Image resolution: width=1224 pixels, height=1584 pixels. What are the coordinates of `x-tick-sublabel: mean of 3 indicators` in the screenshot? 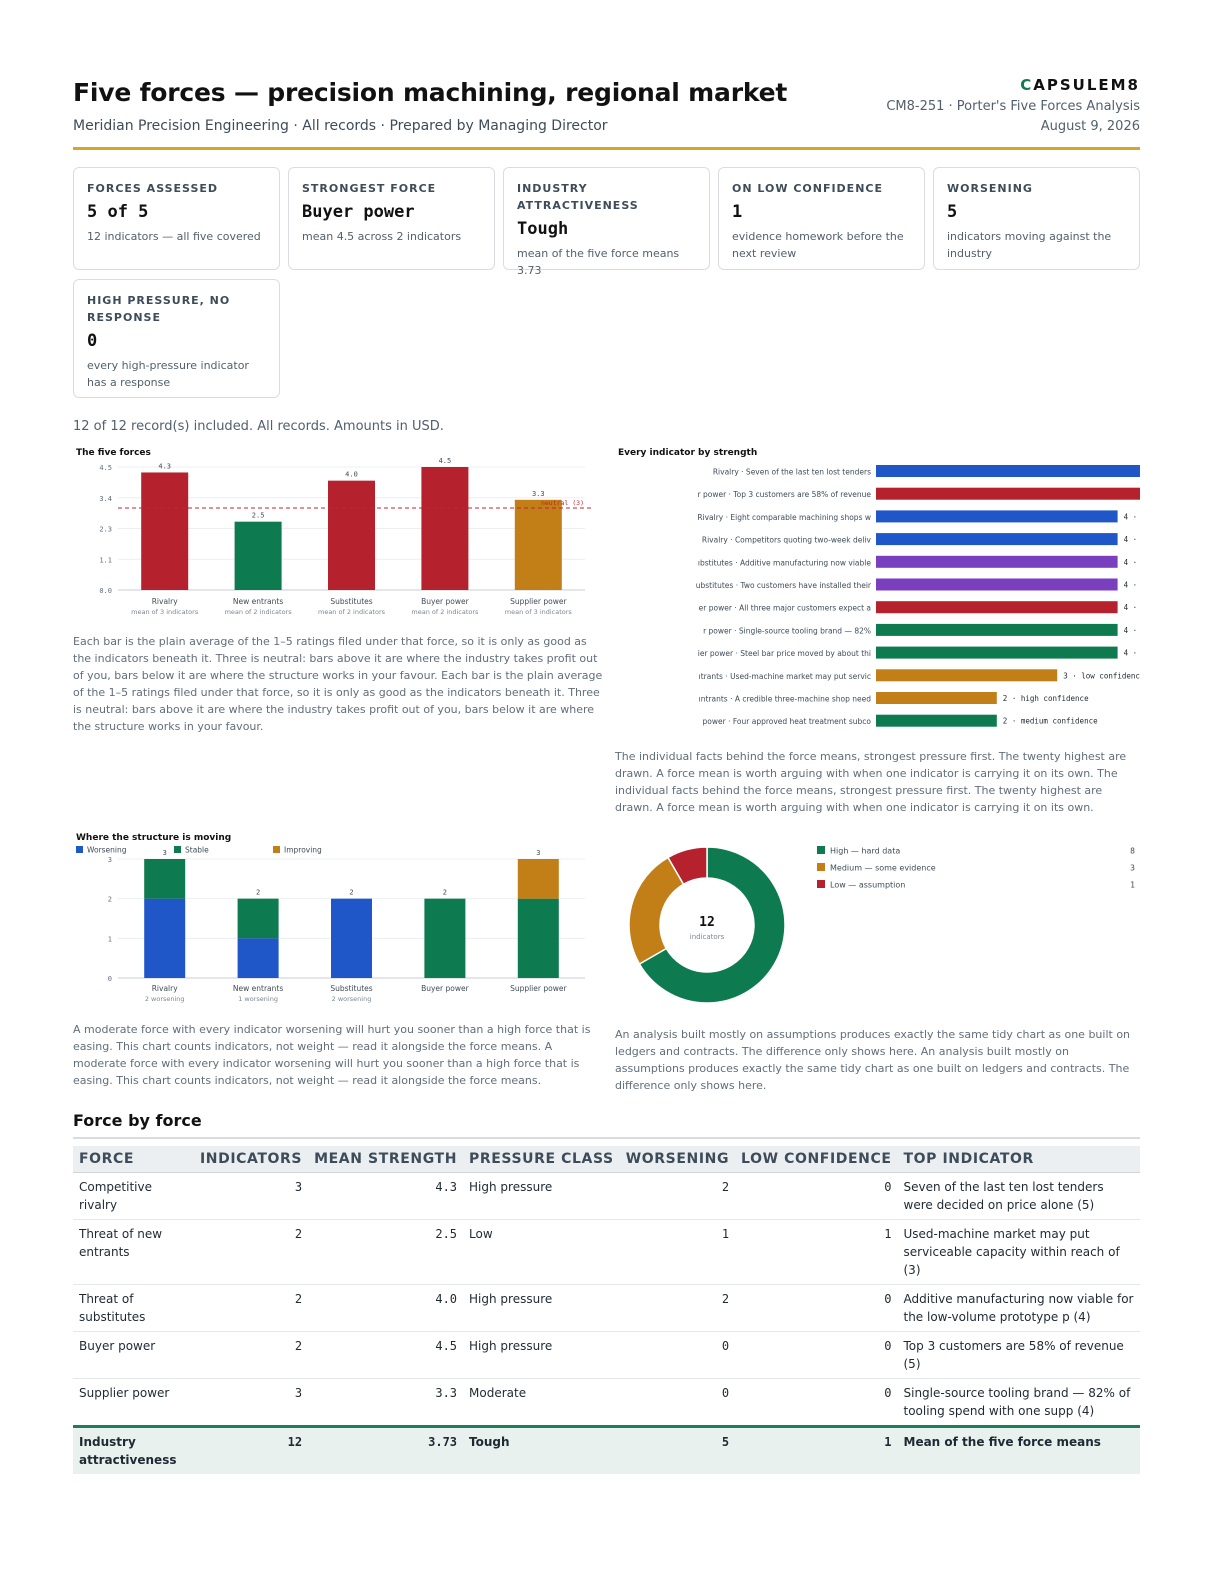 It's located at (539, 612).